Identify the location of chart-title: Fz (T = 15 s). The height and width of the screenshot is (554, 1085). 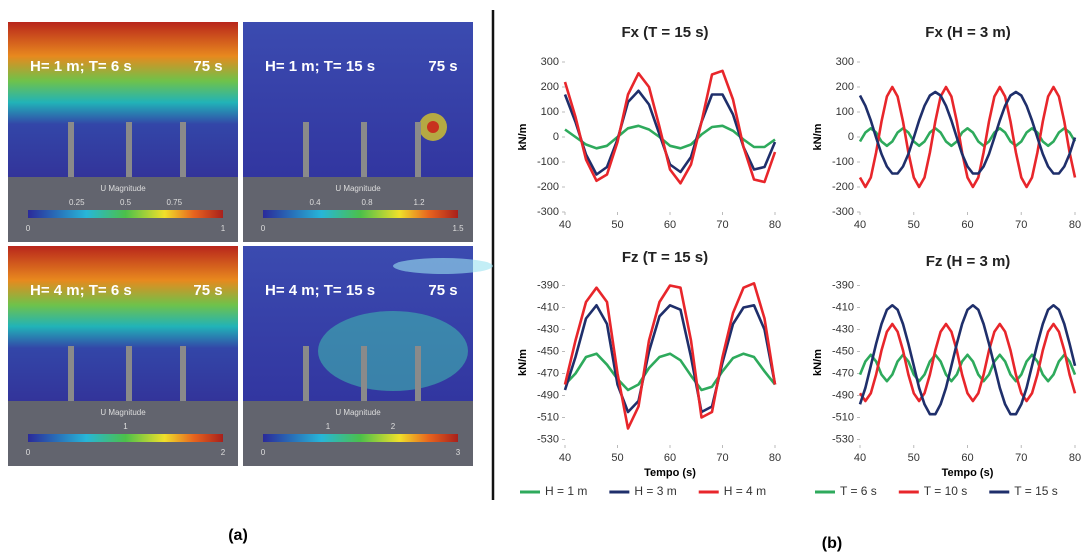
(665, 257).